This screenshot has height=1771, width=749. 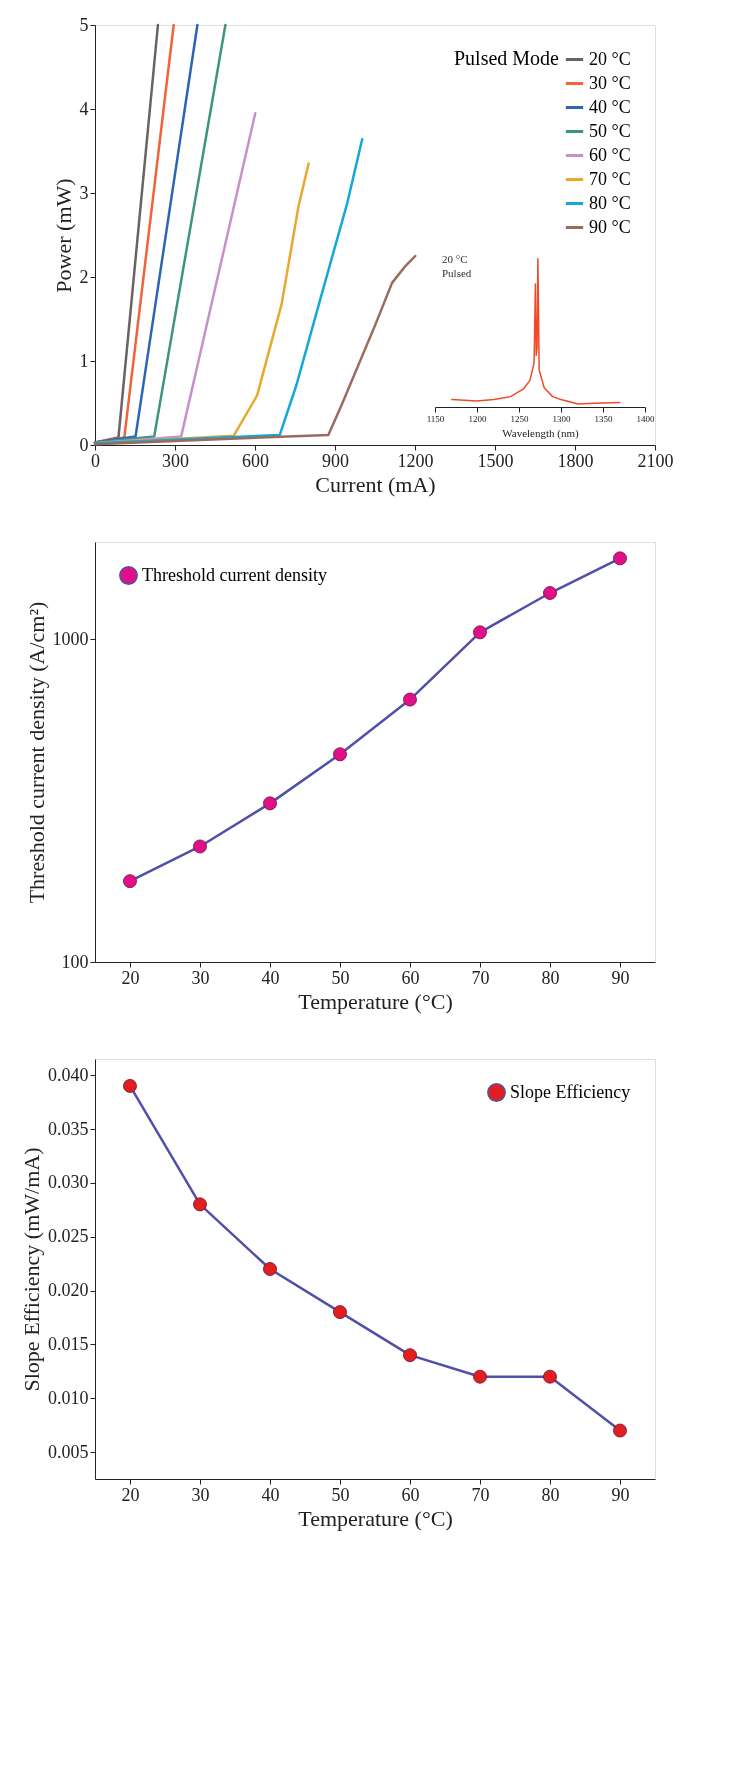 What do you see at coordinates (375, 484) in the screenshot?
I see `x-axis-title: Current (mA)` at bounding box center [375, 484].